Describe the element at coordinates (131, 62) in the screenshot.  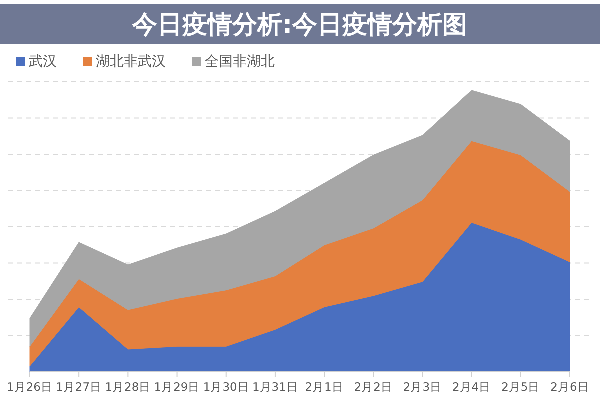
I see `legend-label: 湖北非武汉` at that location.